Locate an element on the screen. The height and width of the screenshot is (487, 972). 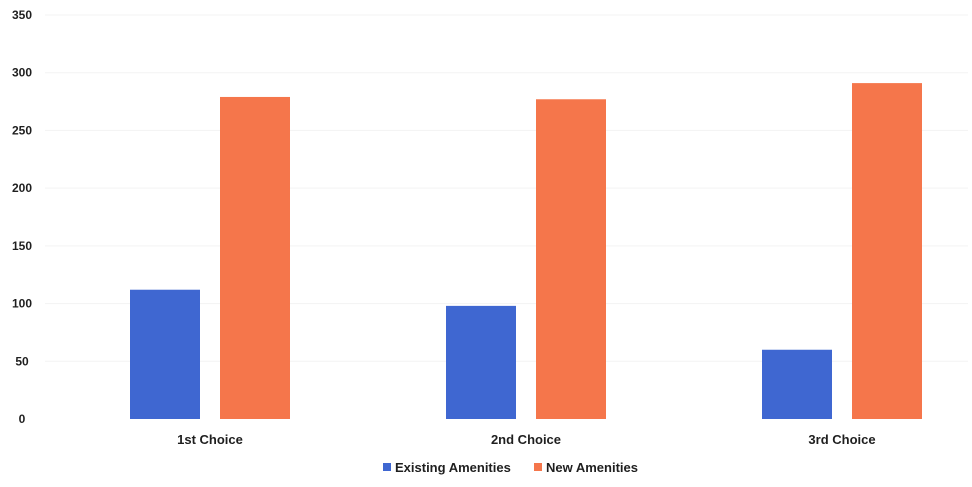
x-tick-label: 1st Choice is located at coordinates (210, 439).